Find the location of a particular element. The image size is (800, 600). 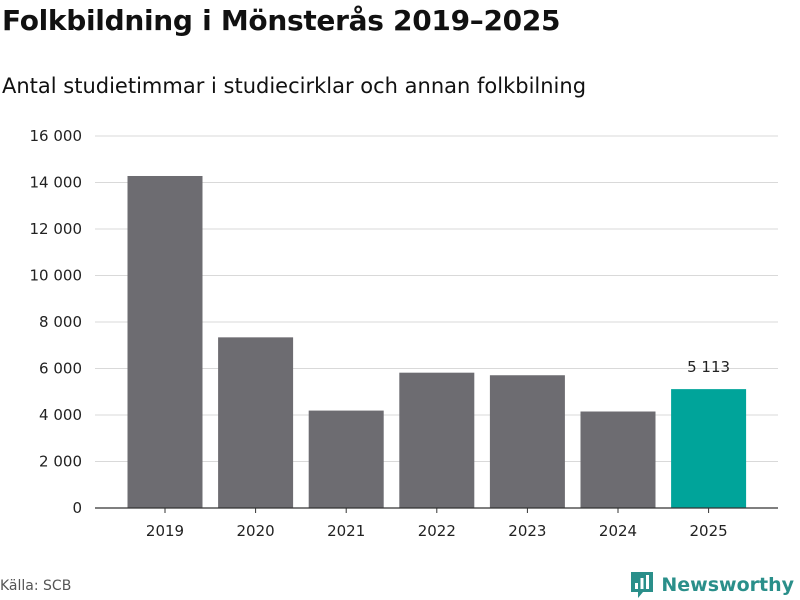

x-tick-label: 2021 is located at coordinates (346, 531).